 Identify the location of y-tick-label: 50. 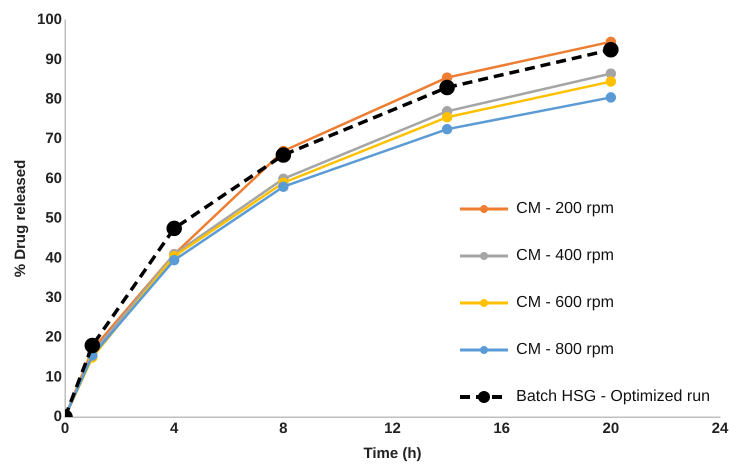
(53, 218).